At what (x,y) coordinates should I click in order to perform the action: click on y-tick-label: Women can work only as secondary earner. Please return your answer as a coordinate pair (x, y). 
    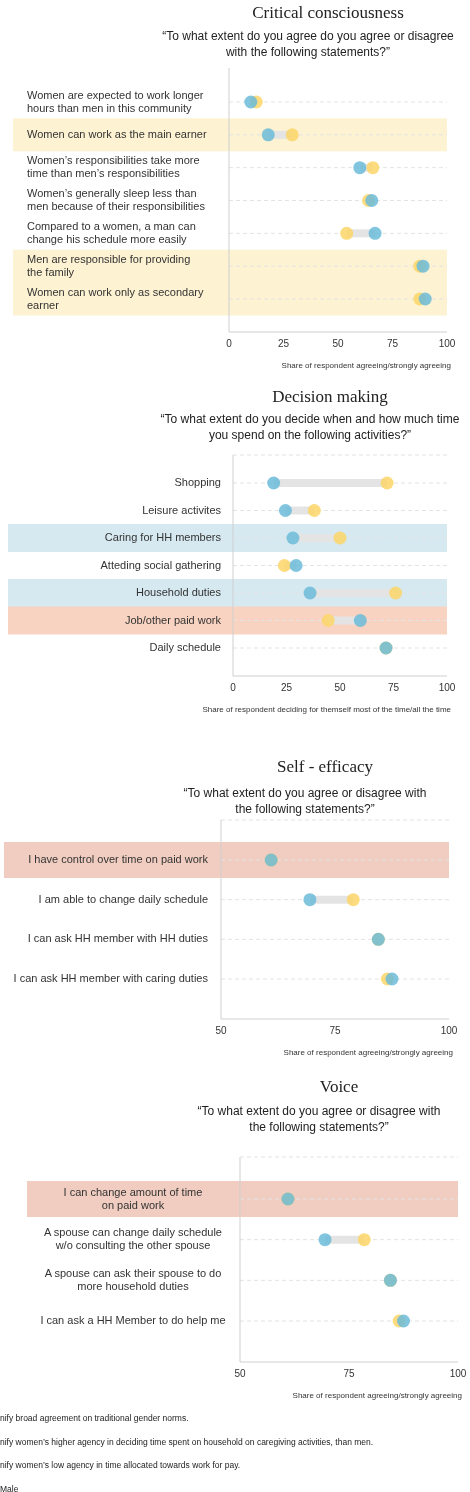
    Looking at the image, I should click on (115, 298).